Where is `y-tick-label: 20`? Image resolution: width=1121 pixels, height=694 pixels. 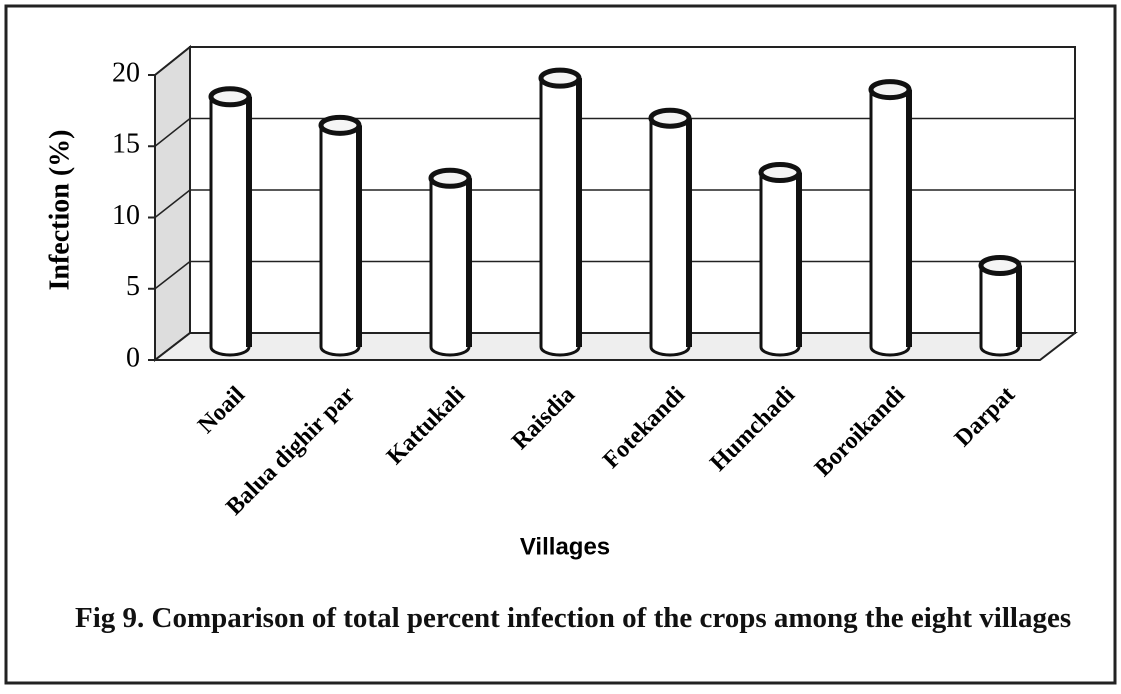 y-tick-label: 20 is located at coordinates (126, 72).